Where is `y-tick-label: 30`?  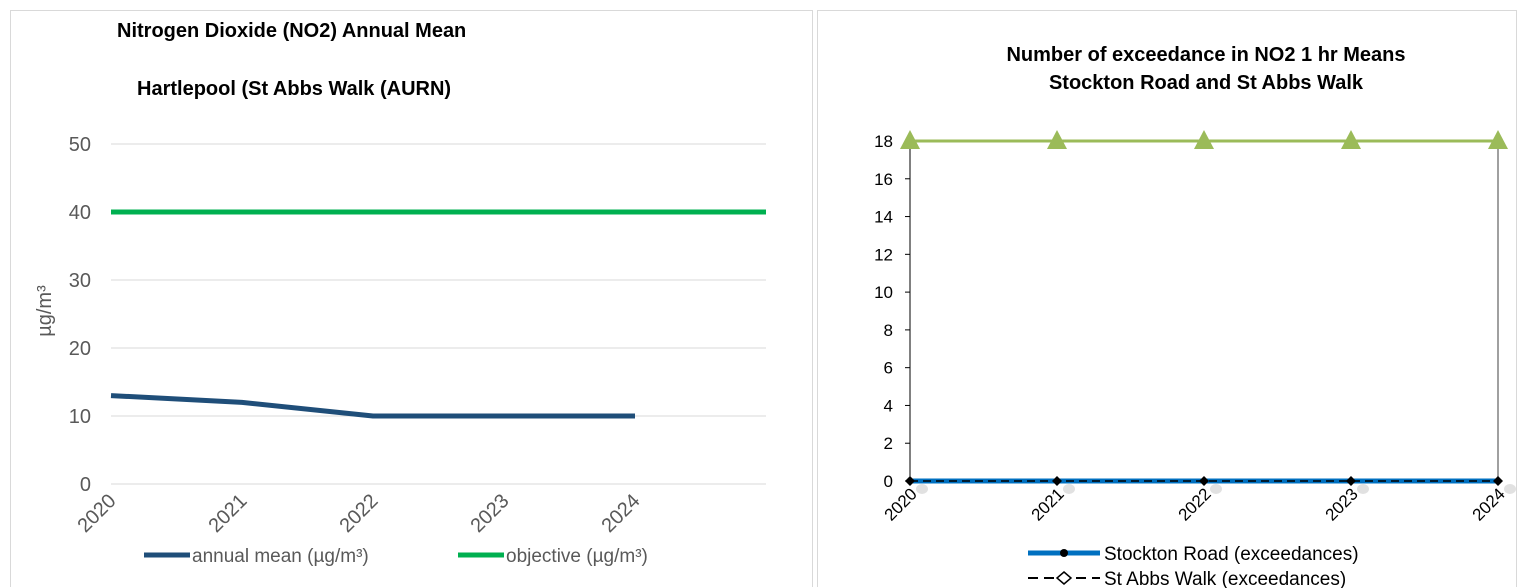 y-tick-label: 30 is located at coordinates (80, 281).